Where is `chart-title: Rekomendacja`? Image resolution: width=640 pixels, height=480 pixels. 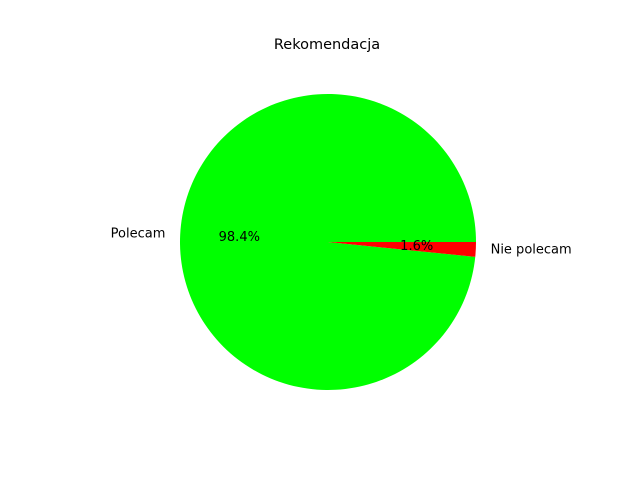 chart-title: Rekomendacja is located at coordinates (327, 45).